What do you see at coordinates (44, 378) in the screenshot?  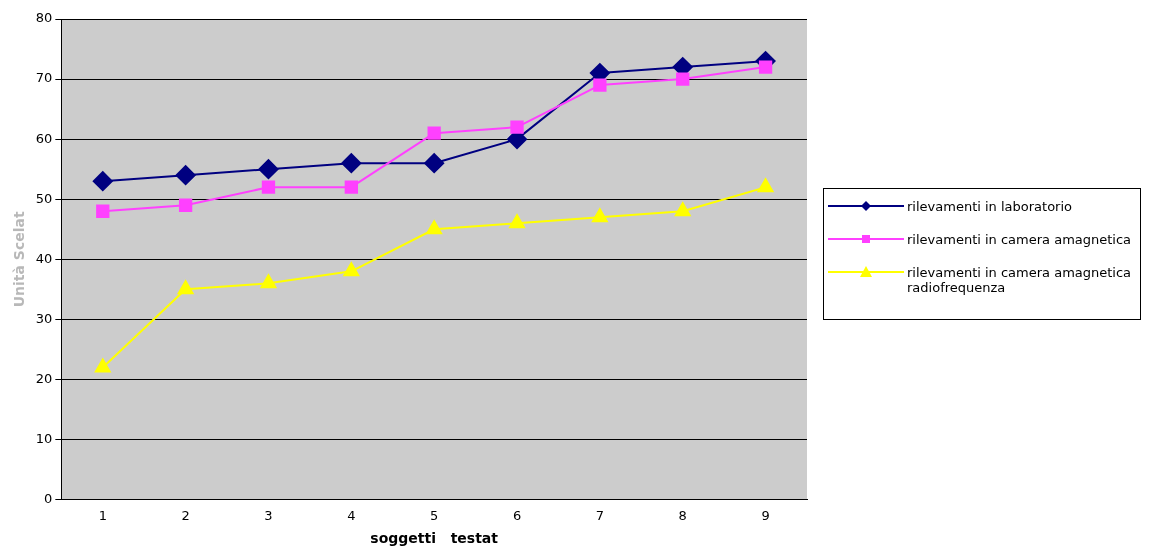 I see `y-tick-label: 20` at bounding box center [44, 378].